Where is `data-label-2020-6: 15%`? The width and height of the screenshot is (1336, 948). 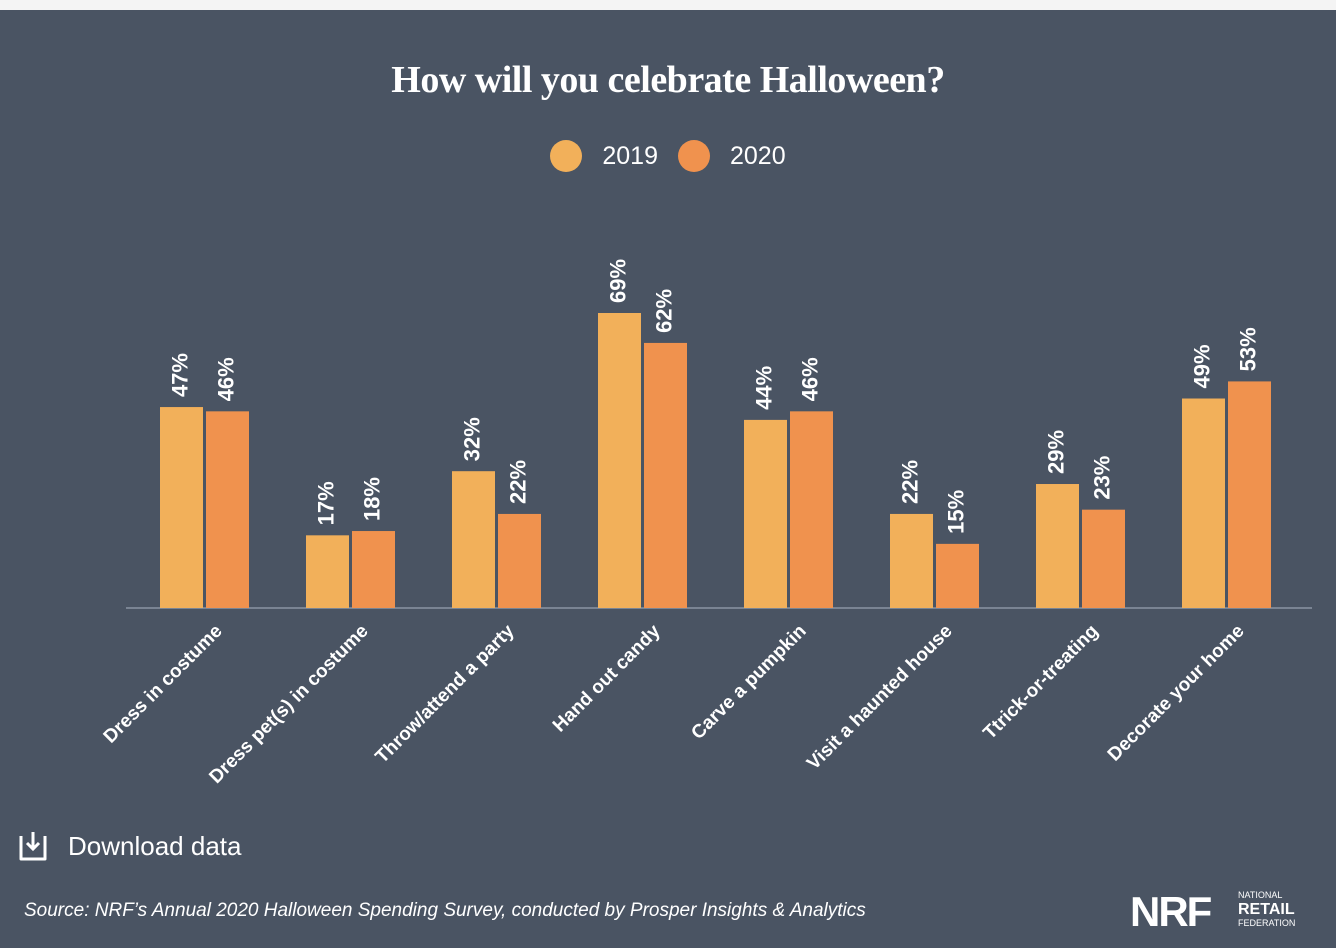 data-label-2020-6: 15% is located at coordinates (955, 512).